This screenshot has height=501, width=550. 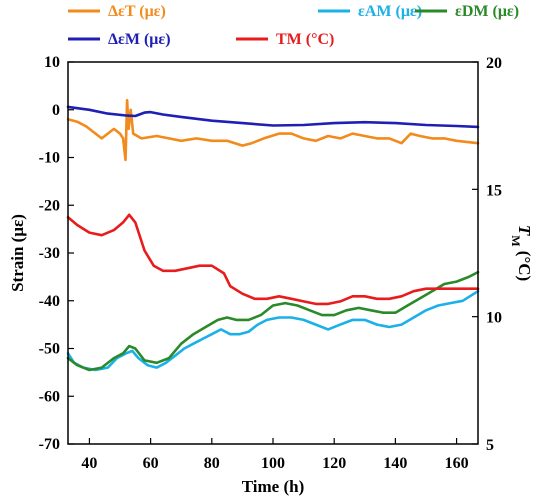 I want to click on legend-item-0: ΔεT (με), so click(x=117, y=11).